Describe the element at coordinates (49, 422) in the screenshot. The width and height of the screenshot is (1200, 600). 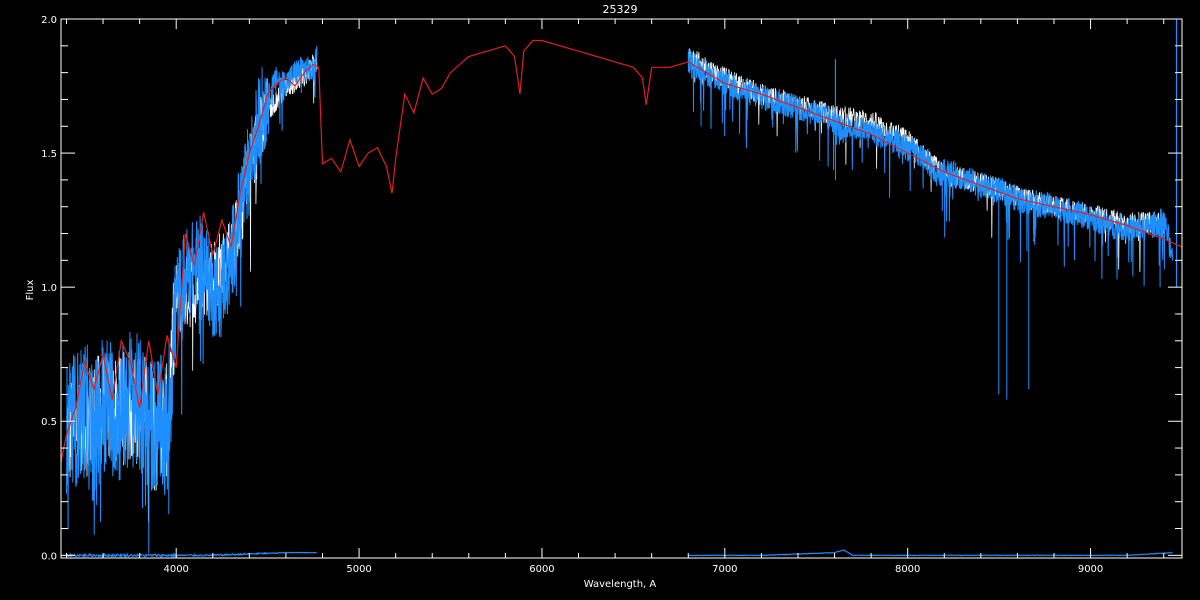
I see `y-tick-label: 0.5` at that location.